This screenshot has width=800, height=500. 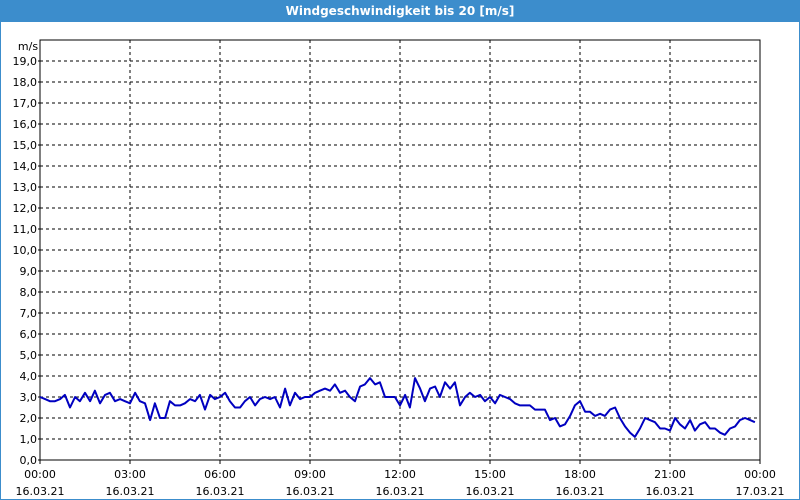 What do you see at coordinates (490, 474) in the screenshot?
I see `x-tick-time: 15:00` at bounding box center [490, 474].